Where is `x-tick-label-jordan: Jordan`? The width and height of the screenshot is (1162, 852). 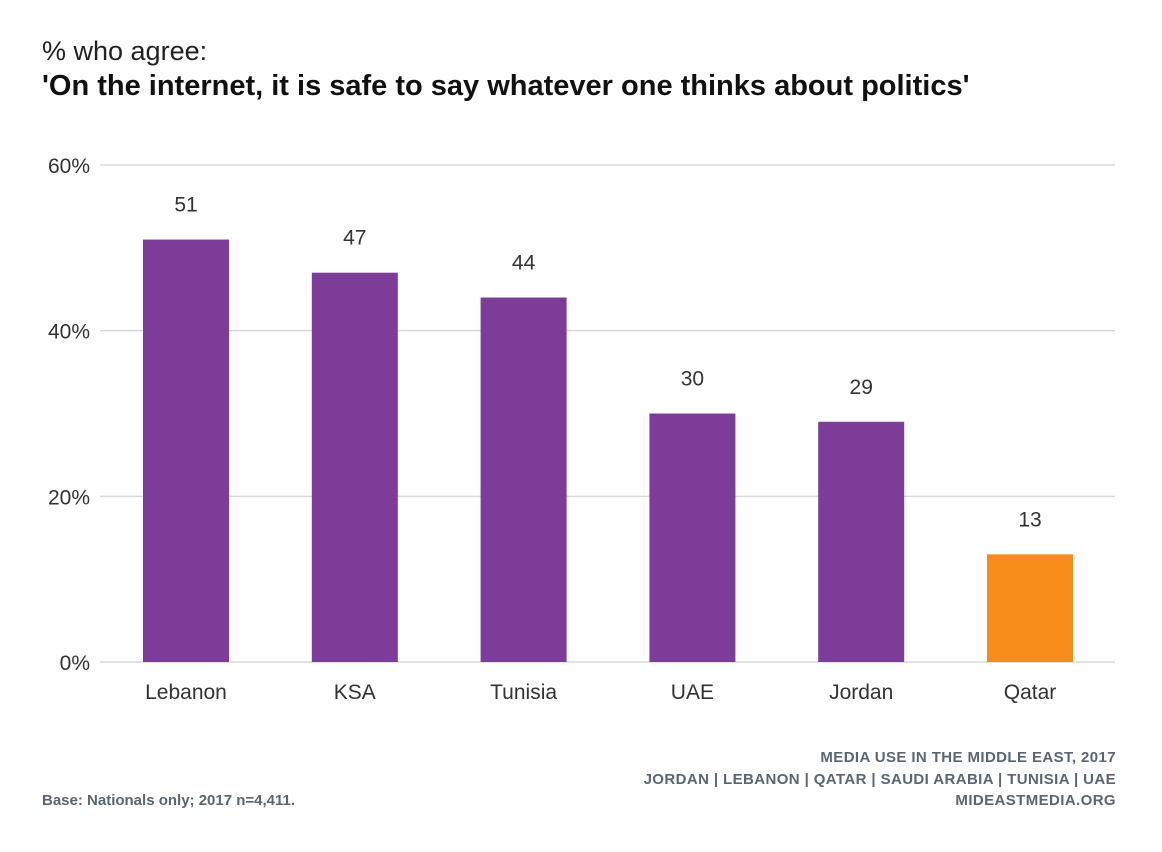
x-tick-label-jordan: Jordan is located at coordinates (861, 692).